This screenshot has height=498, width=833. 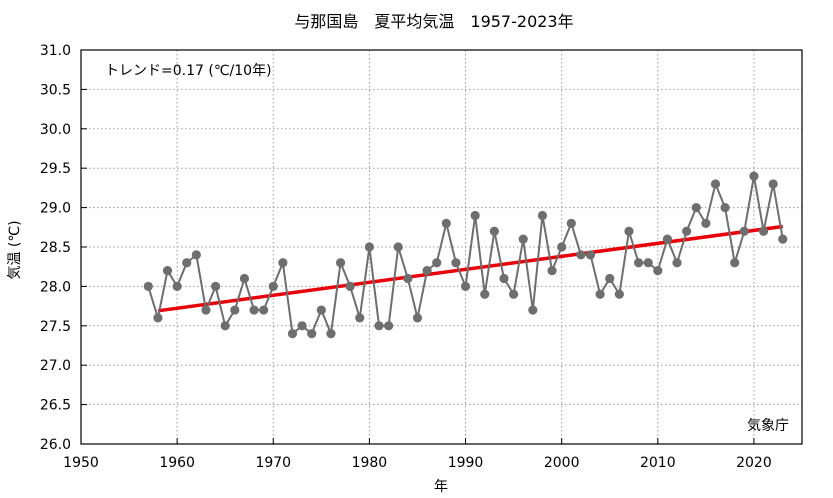 I want to click on x-tick-label: 1990, so click(x=466, y=463).